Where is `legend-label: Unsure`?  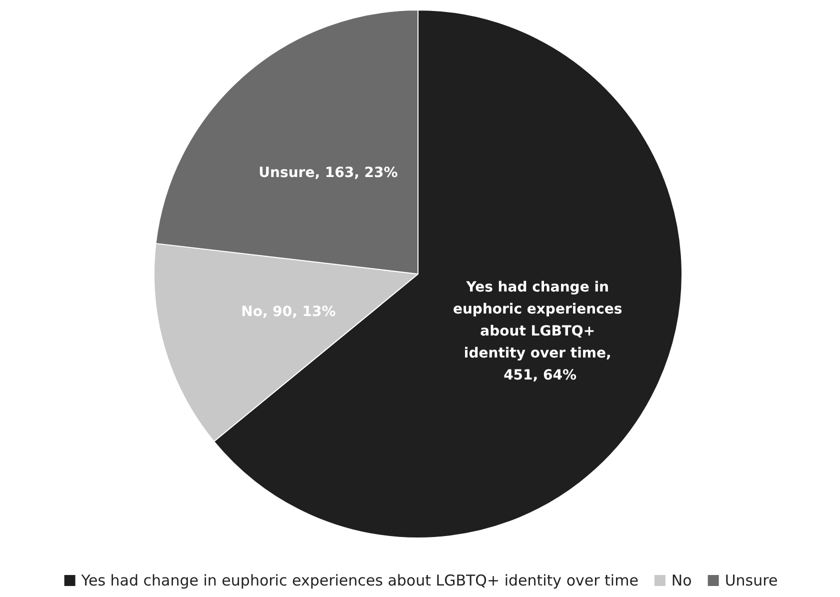
legend-label: Unsure is located at coordinates (751, 581).